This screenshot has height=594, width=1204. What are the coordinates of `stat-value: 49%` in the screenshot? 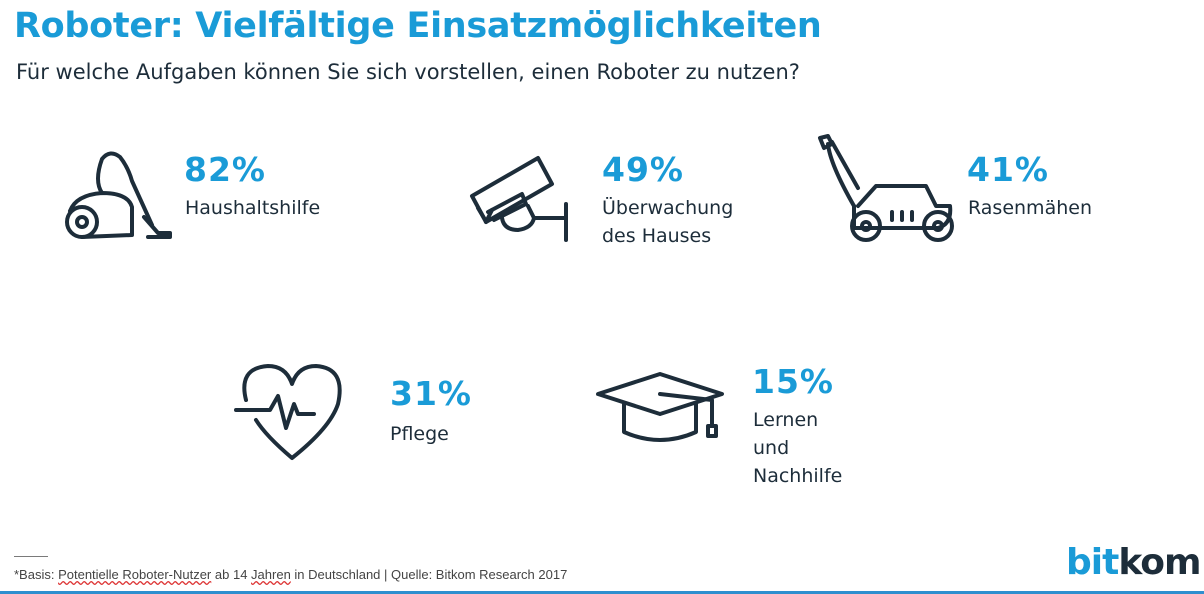 It's located at (643, 169).